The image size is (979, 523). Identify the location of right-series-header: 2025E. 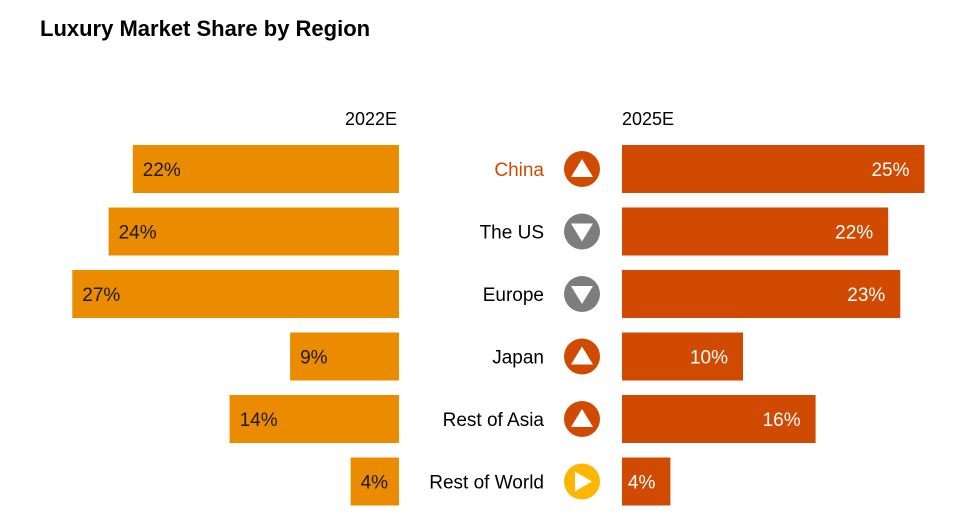
(648, 119).